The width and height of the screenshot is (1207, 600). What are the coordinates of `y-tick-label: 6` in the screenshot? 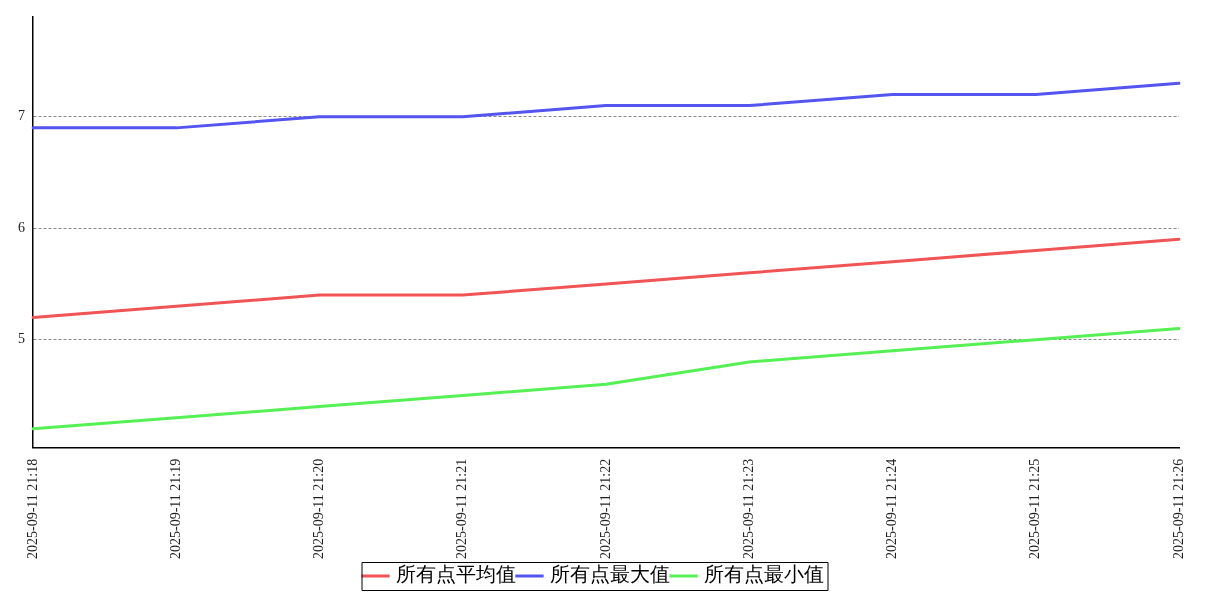 It's located at (21, 227).